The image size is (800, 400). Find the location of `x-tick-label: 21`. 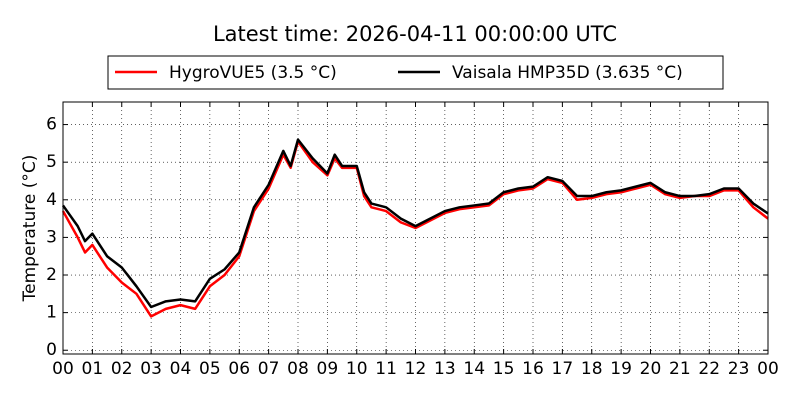

x-tick-label: 21 is located at coordinates (680, 369).